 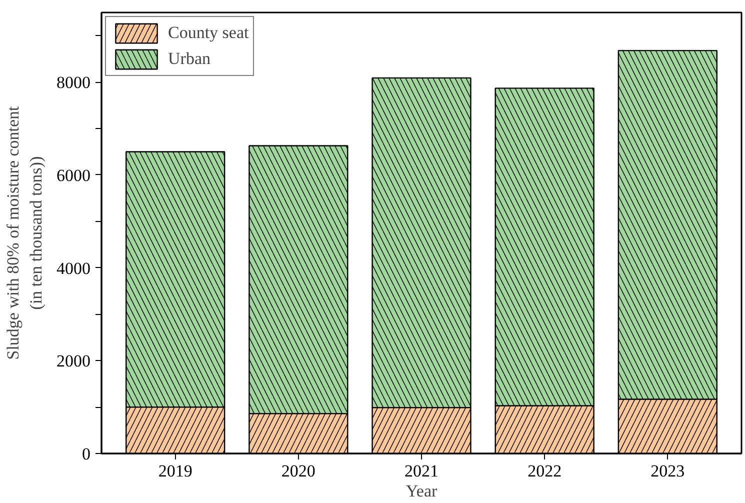 What do you see at coordinates (86, 454) in the screenshot?
I see `y-tick-label: 0` at bounding box center [86, 454].